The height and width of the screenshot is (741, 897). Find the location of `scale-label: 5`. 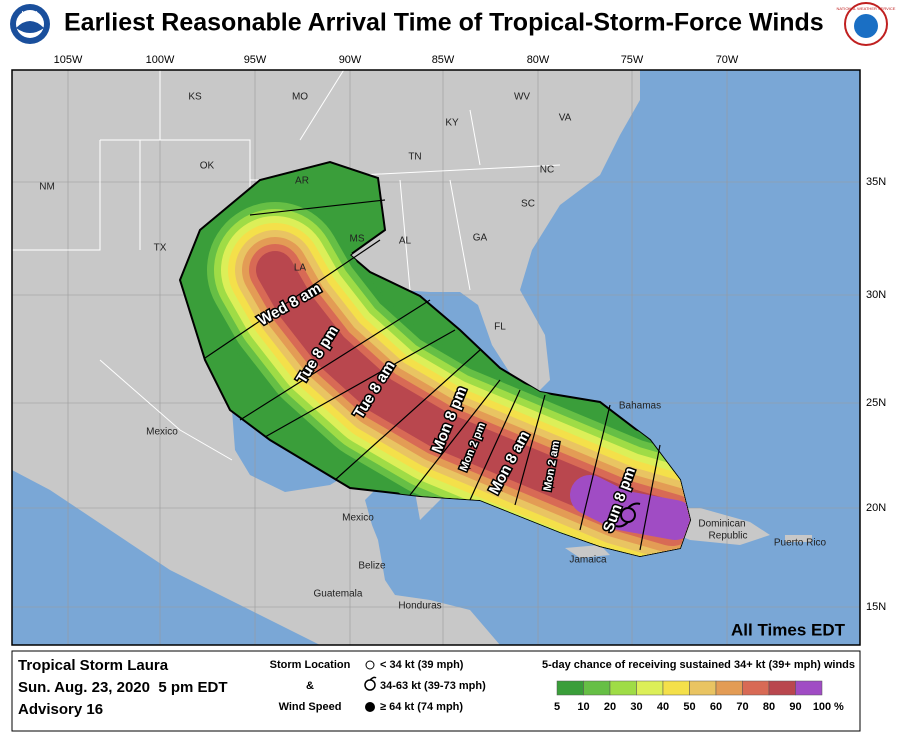

scale-label: 5 is located at coordinates (557, 707).